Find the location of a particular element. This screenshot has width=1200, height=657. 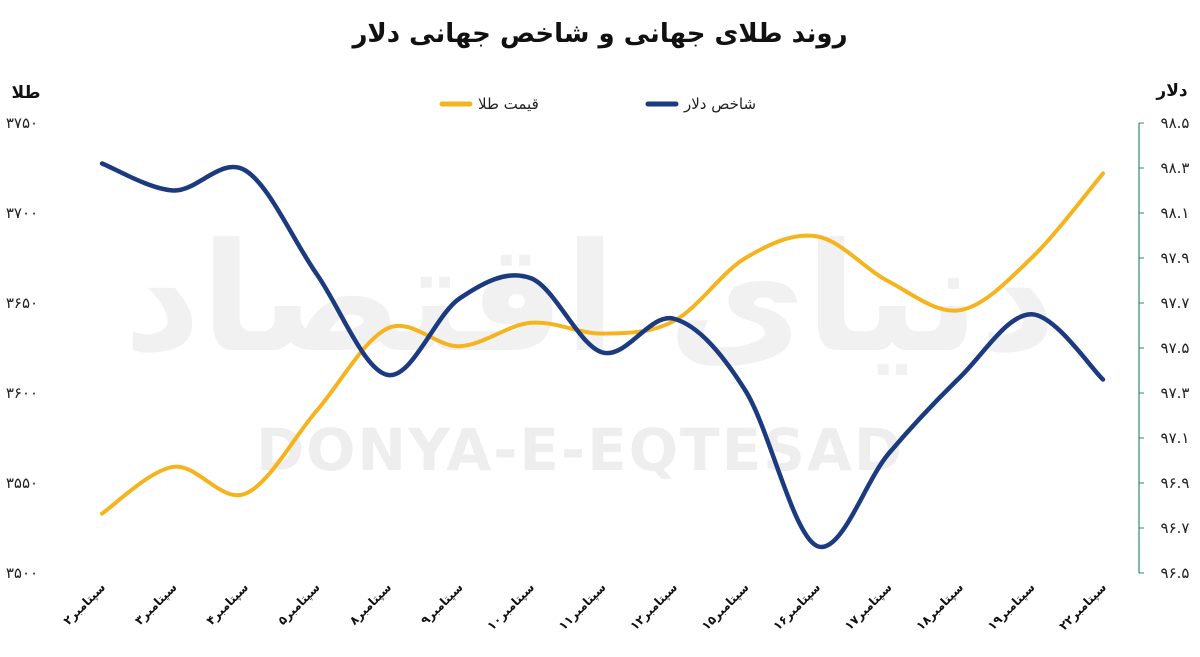

x-tick-label: ۳سپتامبر is located at coordinates (156, 604).